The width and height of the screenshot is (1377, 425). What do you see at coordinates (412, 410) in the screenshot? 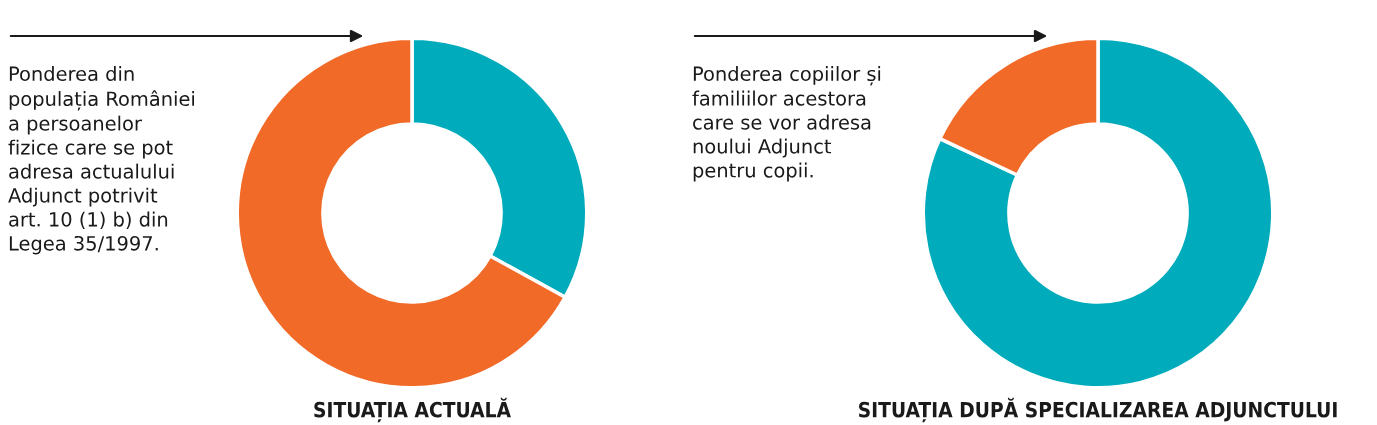
I see `text: SITUAȚIA ACTUALĂ` at bounding box center [412, 410].